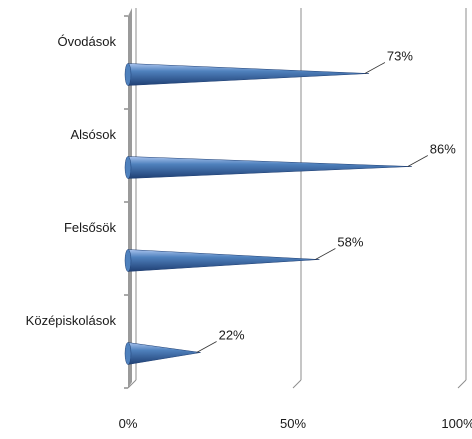  What do you see at coordinates (128, 423) in the screenshot?
I see `x-tick-label: 0%` at bounding box center [128, 423].